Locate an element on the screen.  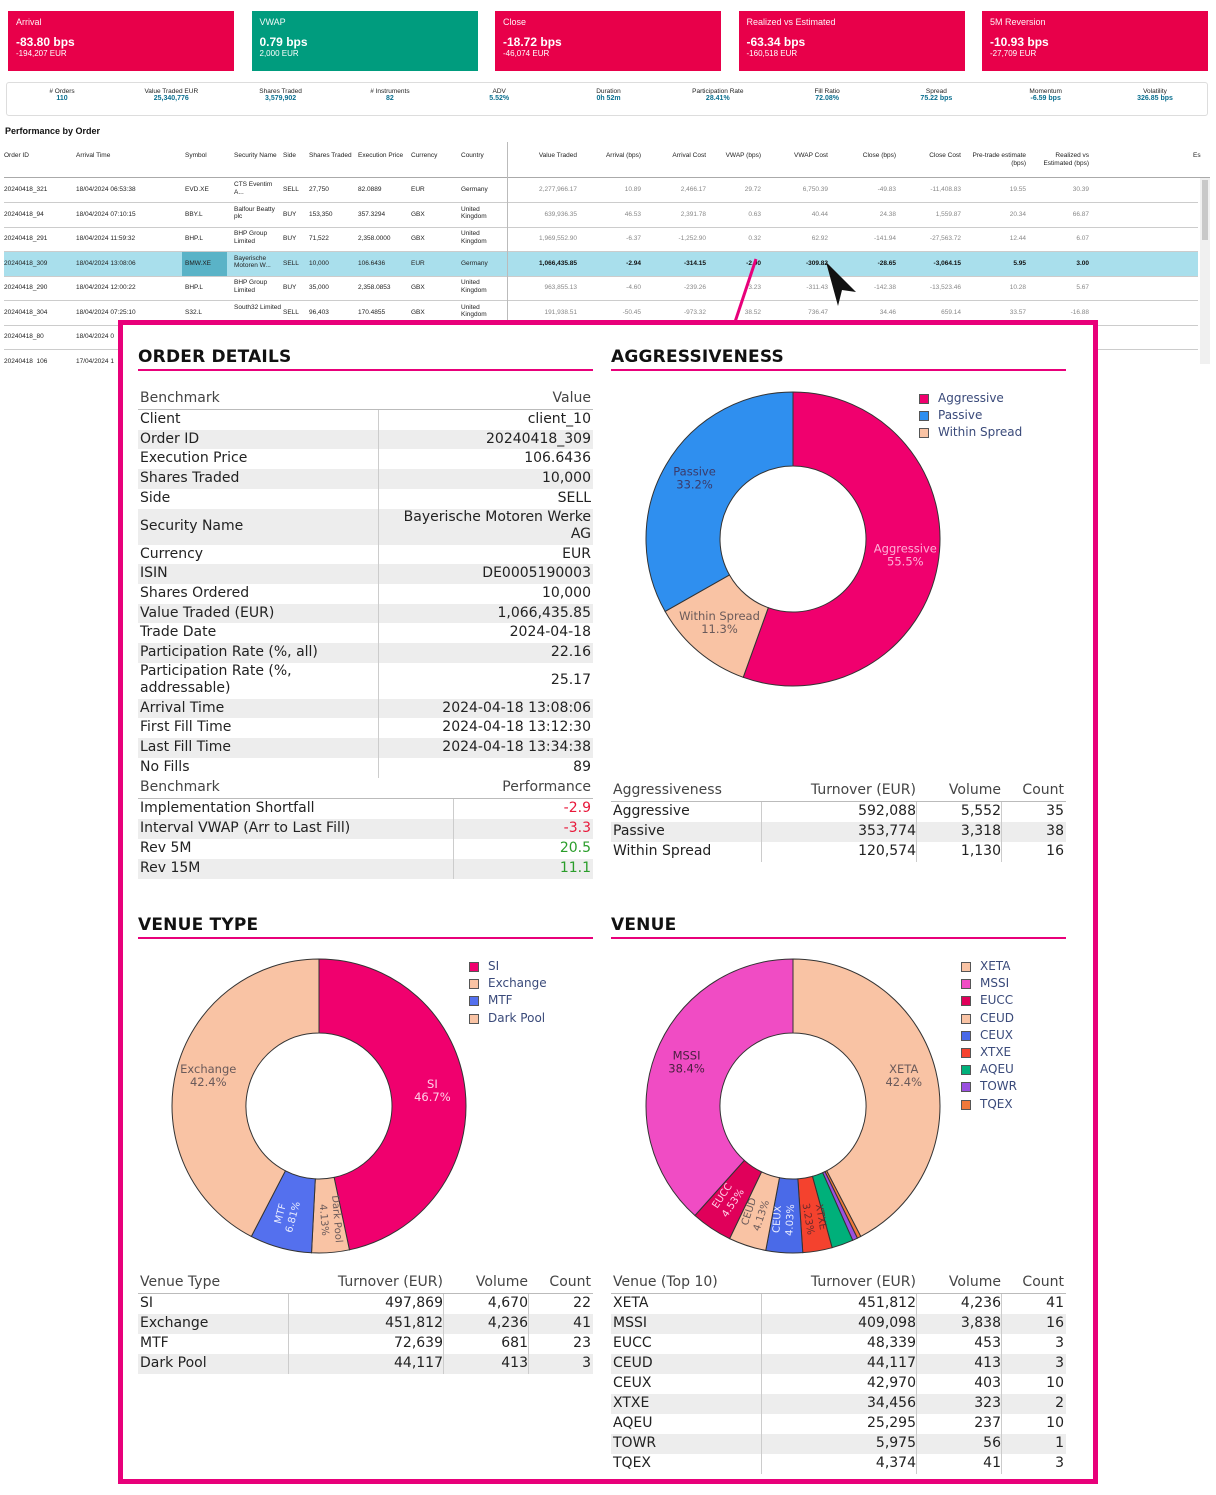
donut-slice-si is located at coordinates (392, 1104).